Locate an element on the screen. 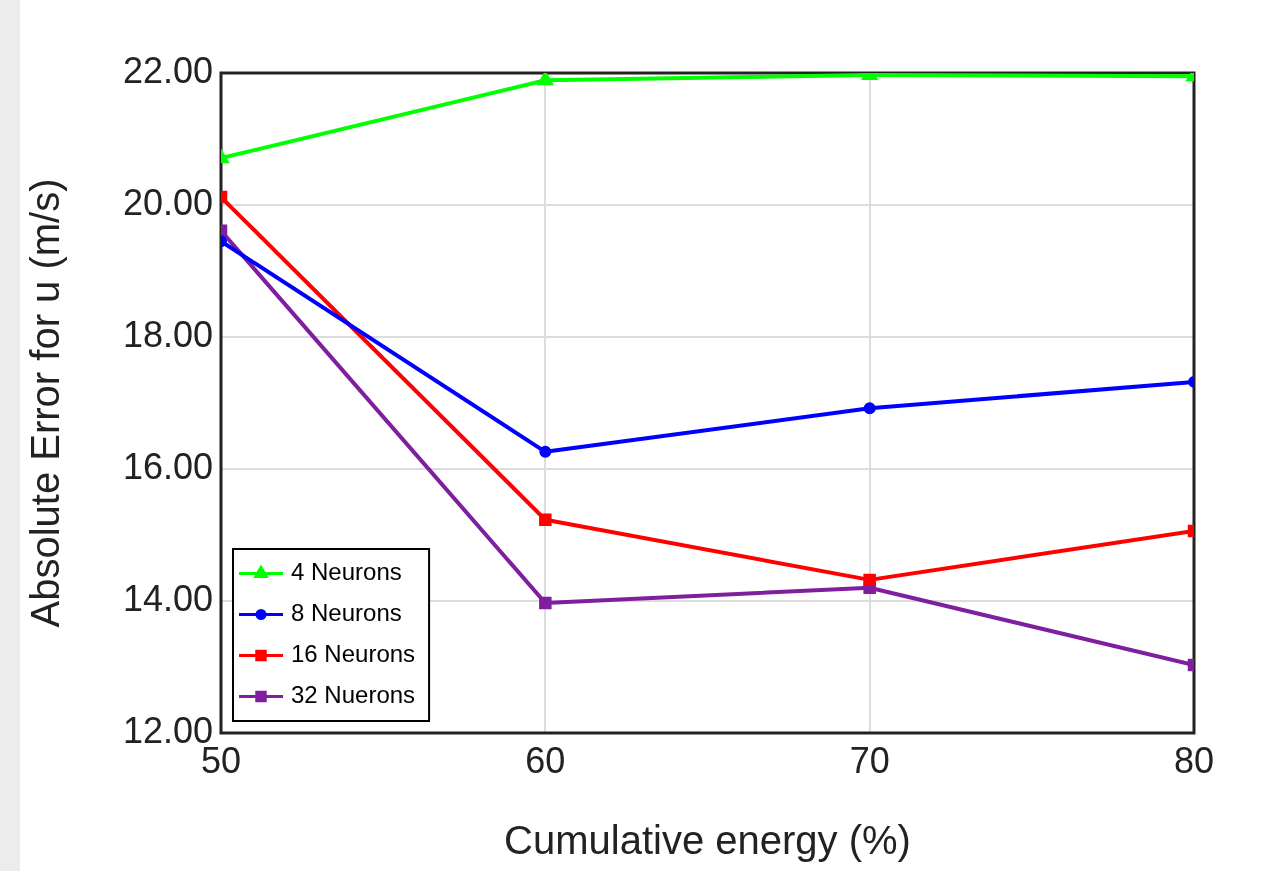  y-tick-label: 20.00 is located at coordinates (167, 202).